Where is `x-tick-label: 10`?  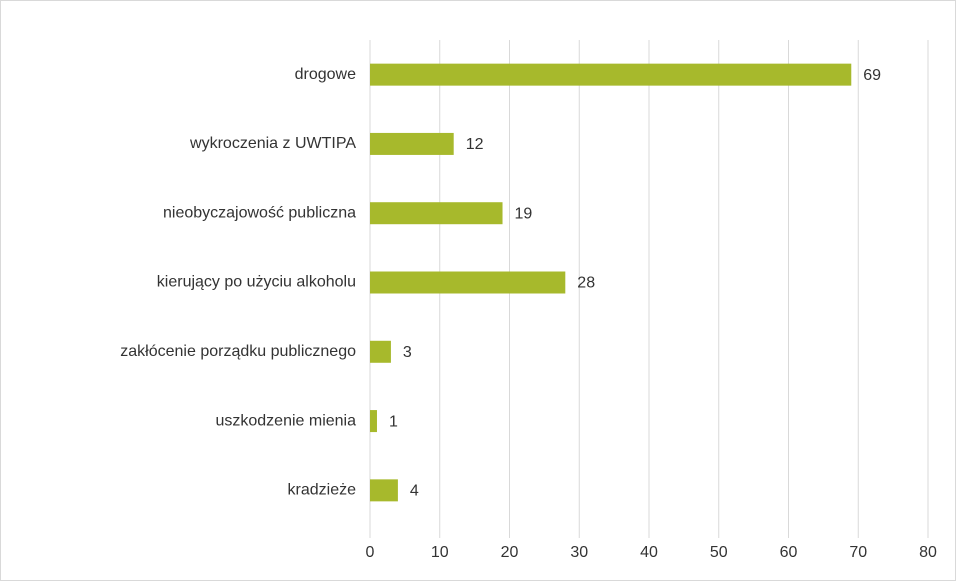 x-tick-label: 10 is located at coordinates (440, 552).